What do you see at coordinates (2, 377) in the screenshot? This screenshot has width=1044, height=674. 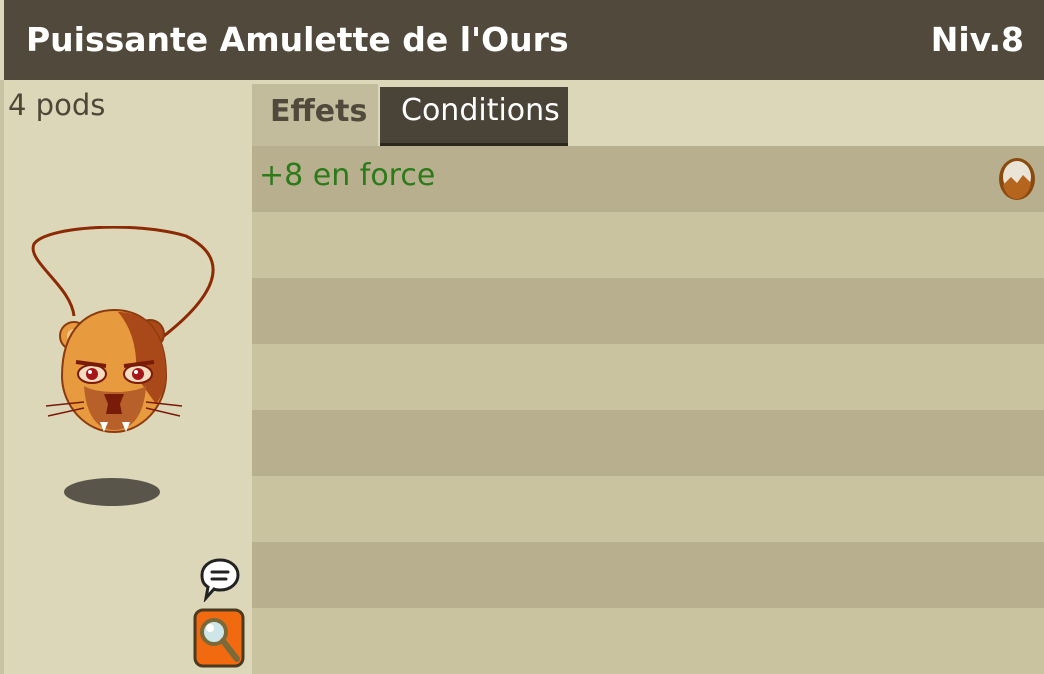 I see `panel-edge` at bounding box center [2, 377].